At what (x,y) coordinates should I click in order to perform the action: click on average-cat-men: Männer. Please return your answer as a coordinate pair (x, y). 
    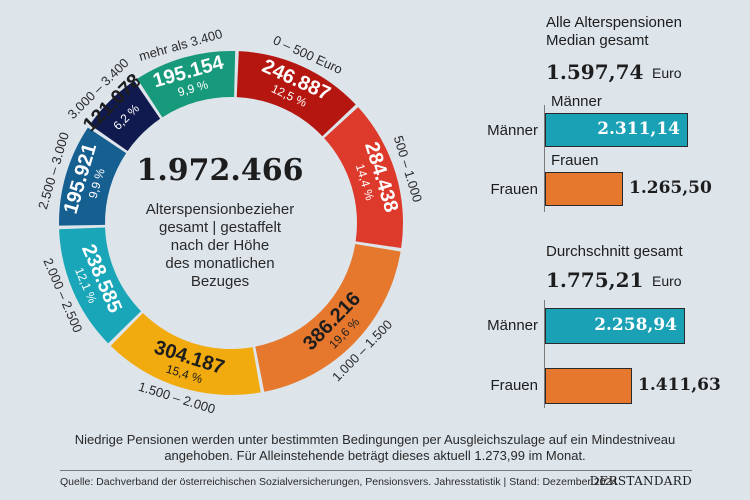
    Looking at the image, I should click on (512, 325).